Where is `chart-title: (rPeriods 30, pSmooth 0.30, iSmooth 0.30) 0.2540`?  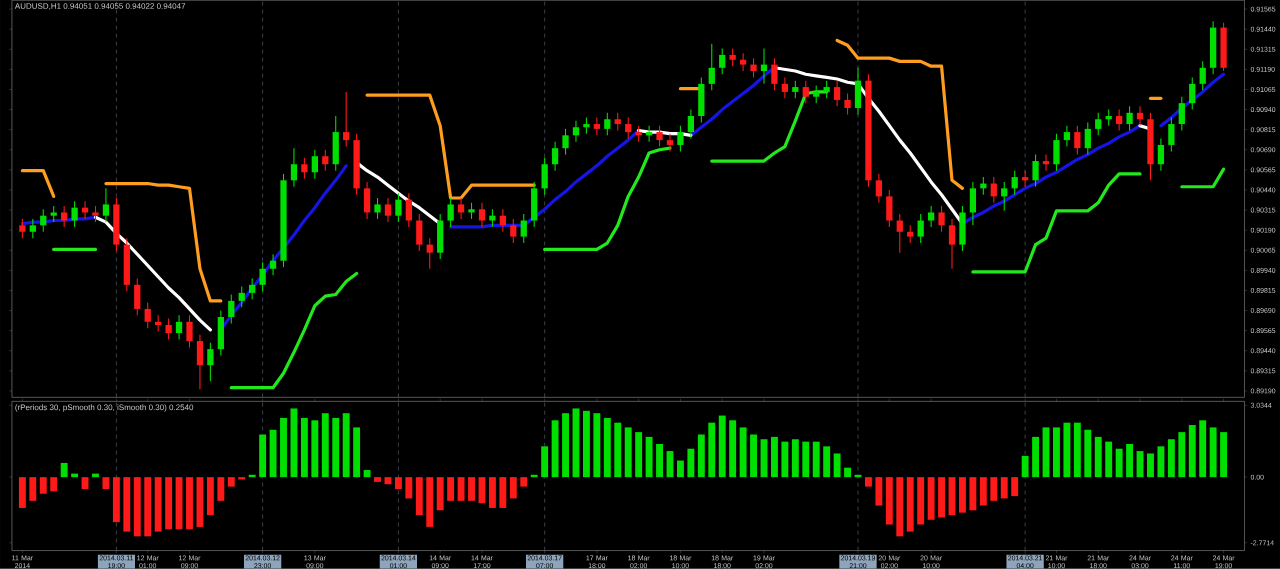
chart-title: (rPeriods 30, pSmooth 0.30, iSmooth 0.30) 0.2540 is located at coordinates (104, 408).